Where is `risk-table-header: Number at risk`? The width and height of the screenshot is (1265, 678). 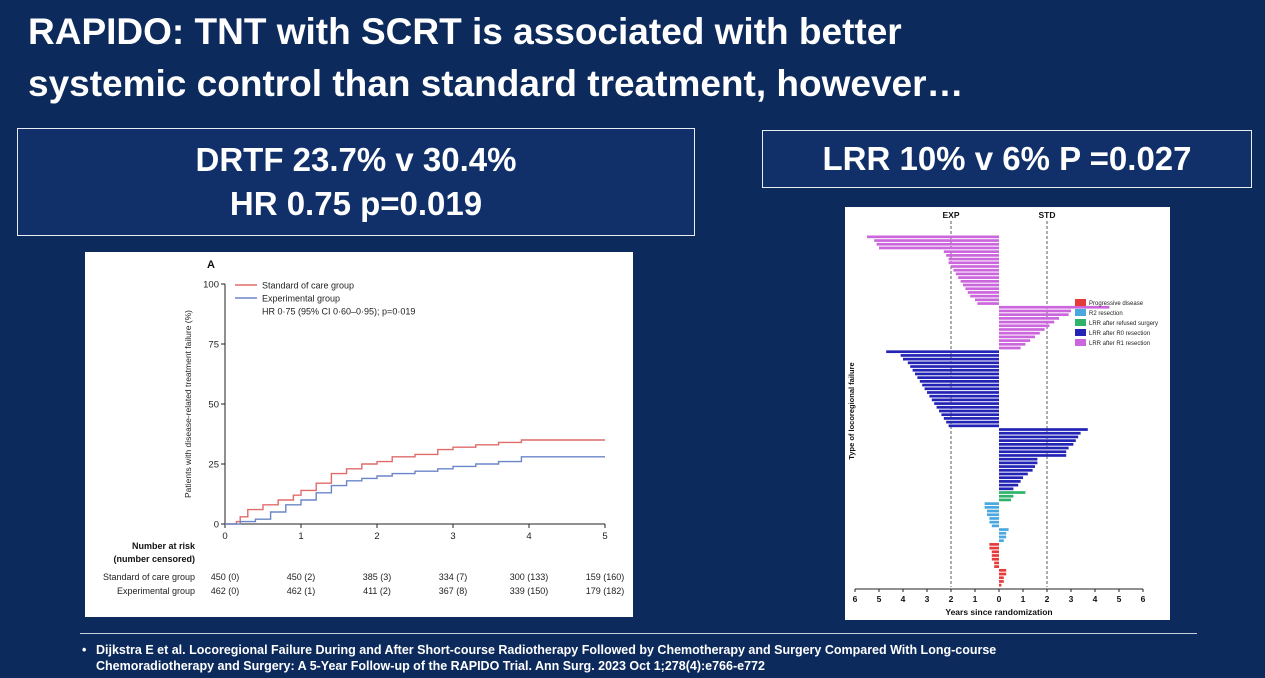 risk-table-header: Number at risk is located at coordinates (164, 546).